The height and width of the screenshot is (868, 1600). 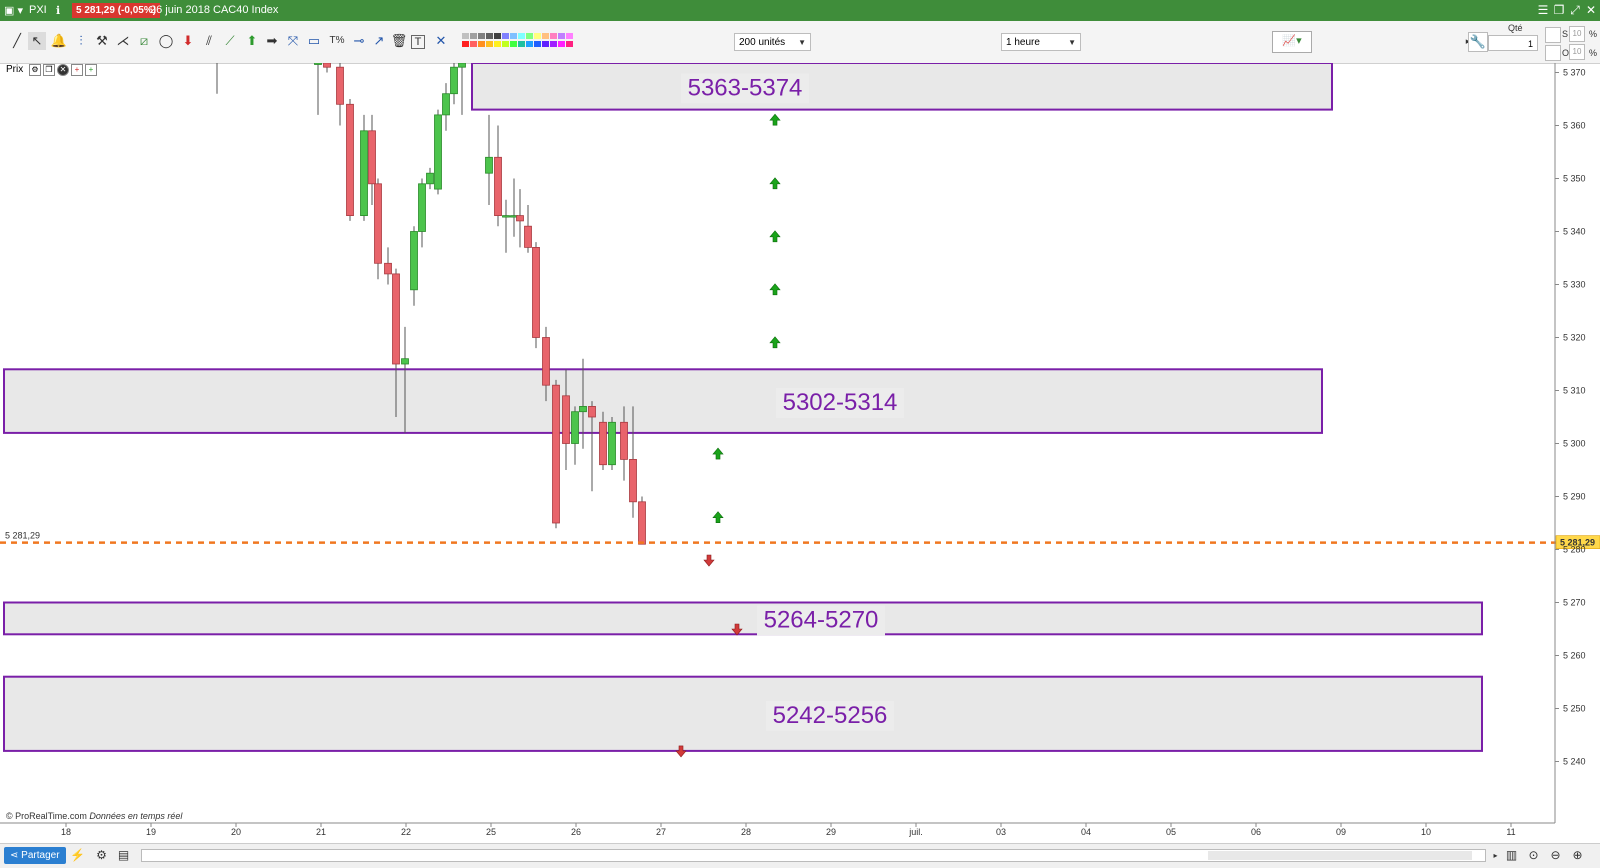 I want to click on alert-bell-icon: 🔔, so click(x=59, y=40).